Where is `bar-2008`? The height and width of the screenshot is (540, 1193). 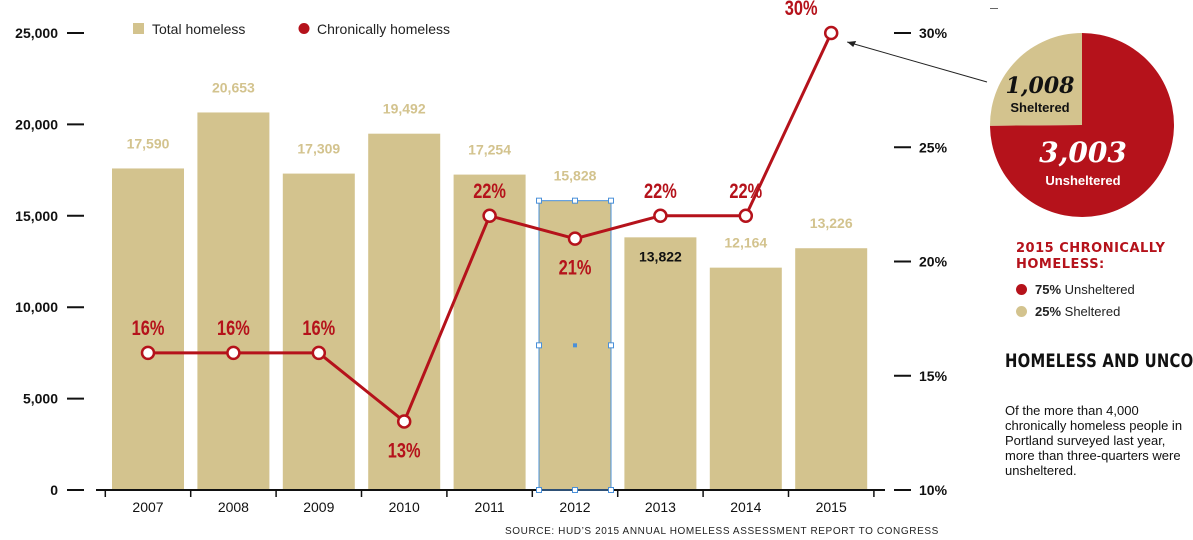
bar-2008 is located at coordinates (233, 301).